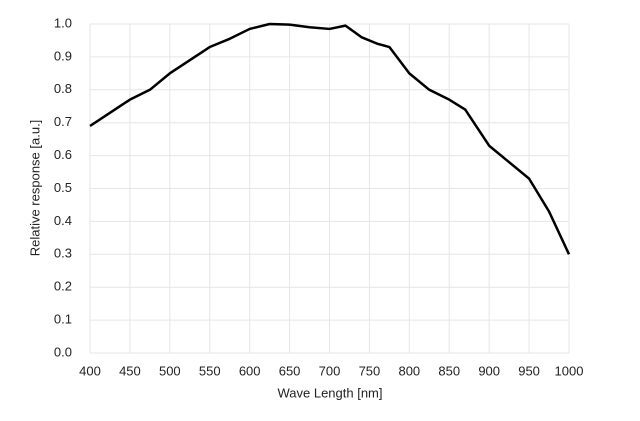 The image size is (640, 421). What do you see at coordinates (63, 351) in the screenshot?
I see `y-tick-label: 0.0` at bounding box center [63, 351].